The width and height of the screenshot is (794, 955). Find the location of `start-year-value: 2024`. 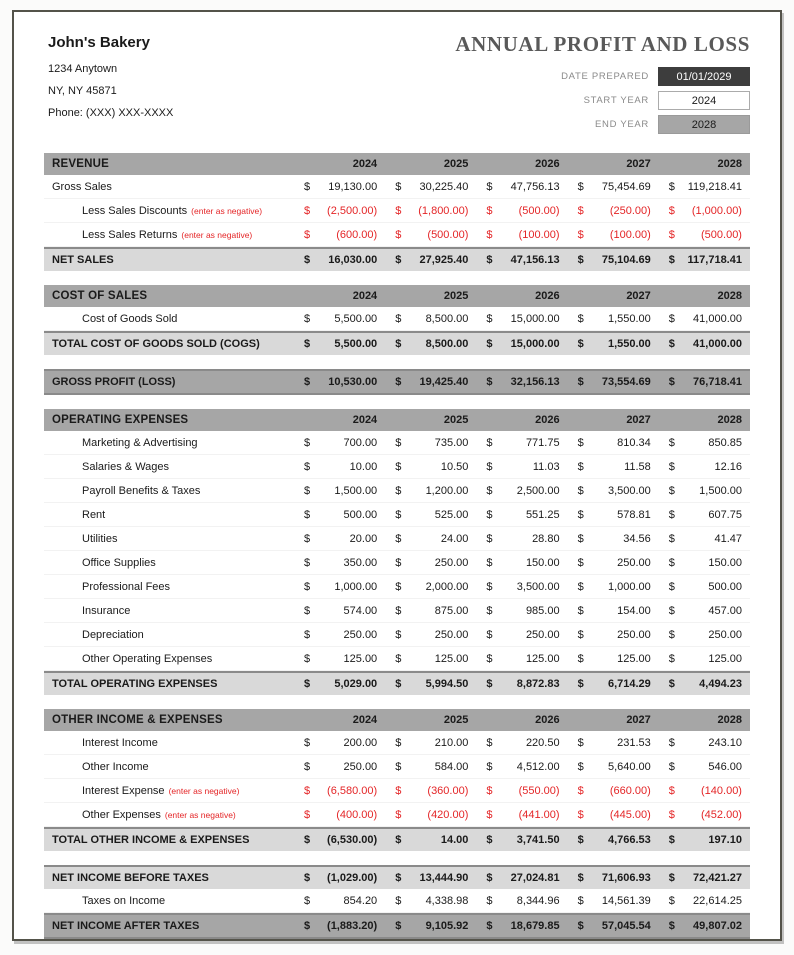

start-year-value: 2024 is located at coordinates (704, 100).